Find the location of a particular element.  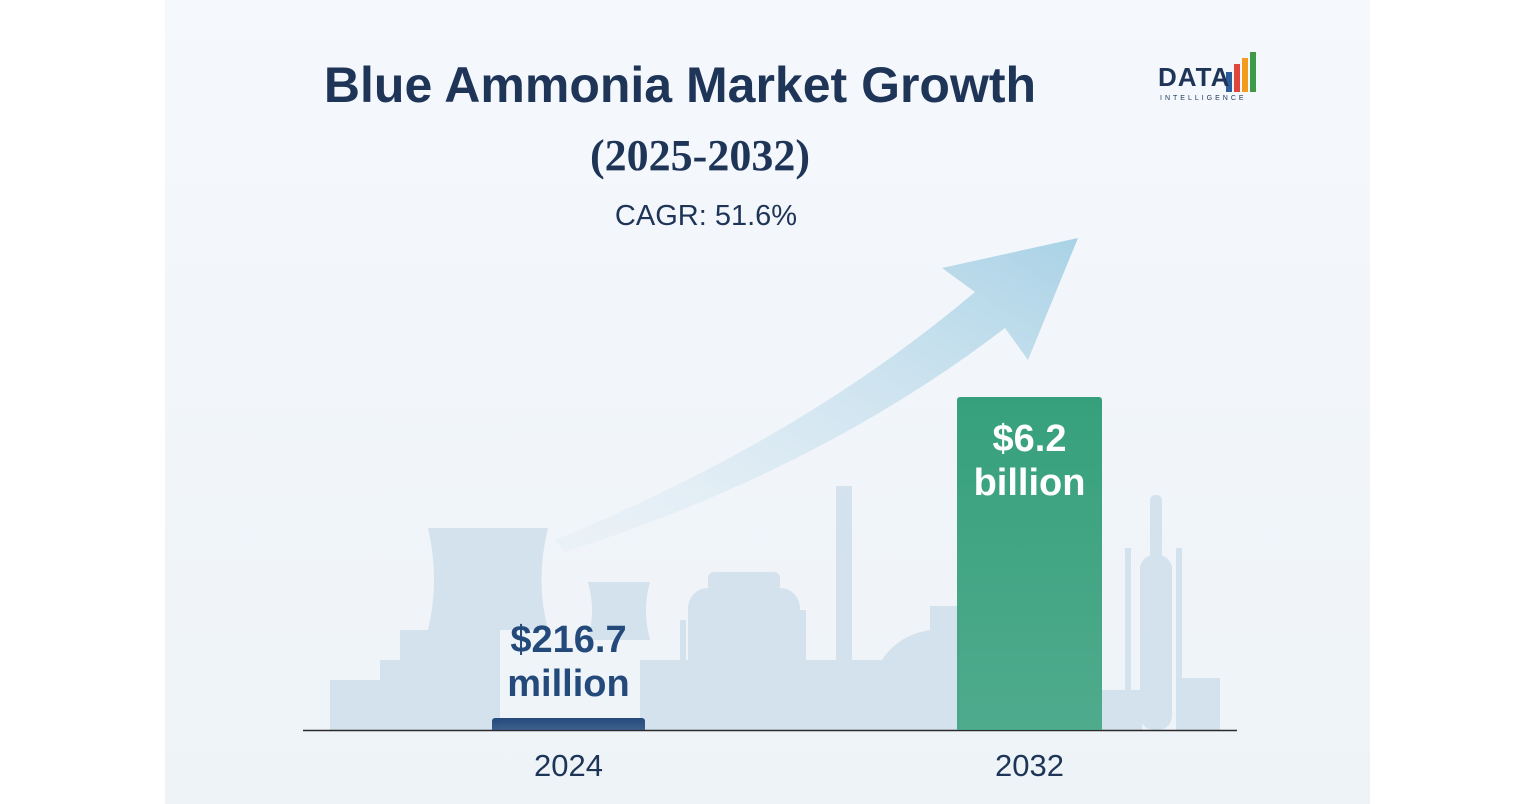

chart-subtitle: (2025-2032) is located at coordinates (700, 155).